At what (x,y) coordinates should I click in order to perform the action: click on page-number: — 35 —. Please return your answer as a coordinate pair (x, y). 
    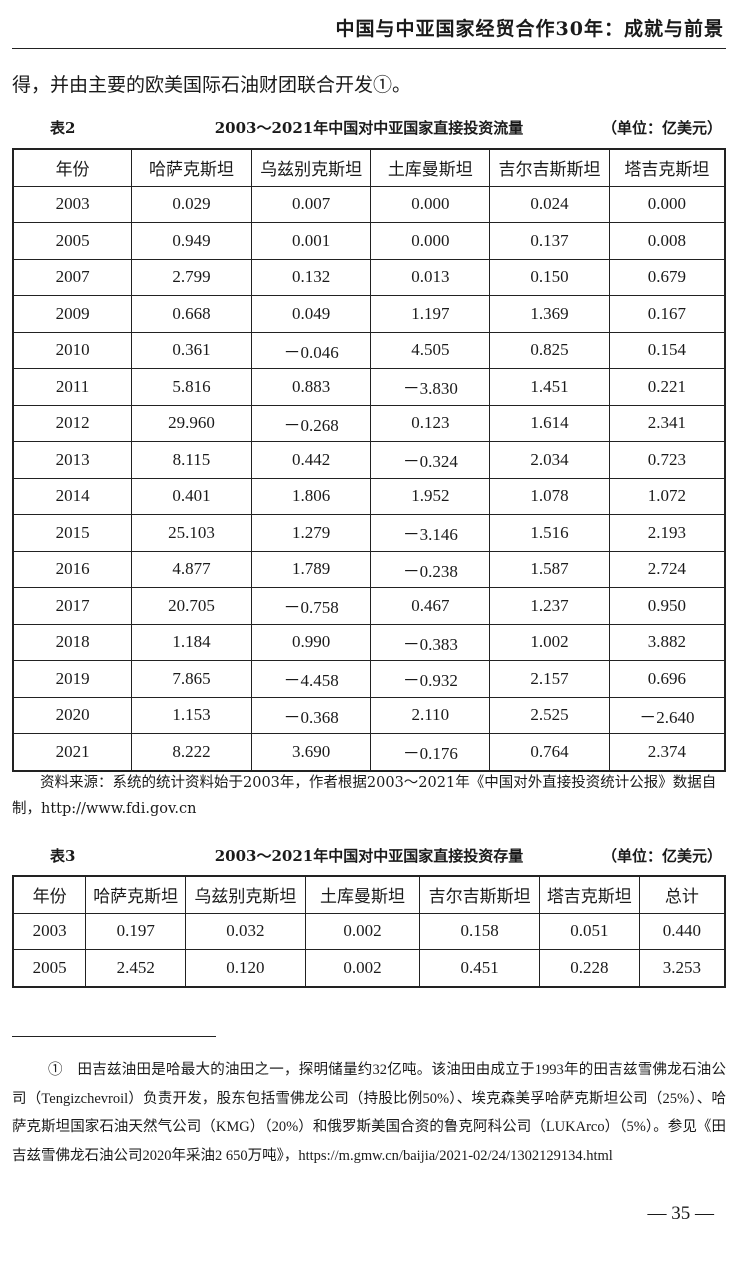
    Looking at the image, I should click on (681, 1213).